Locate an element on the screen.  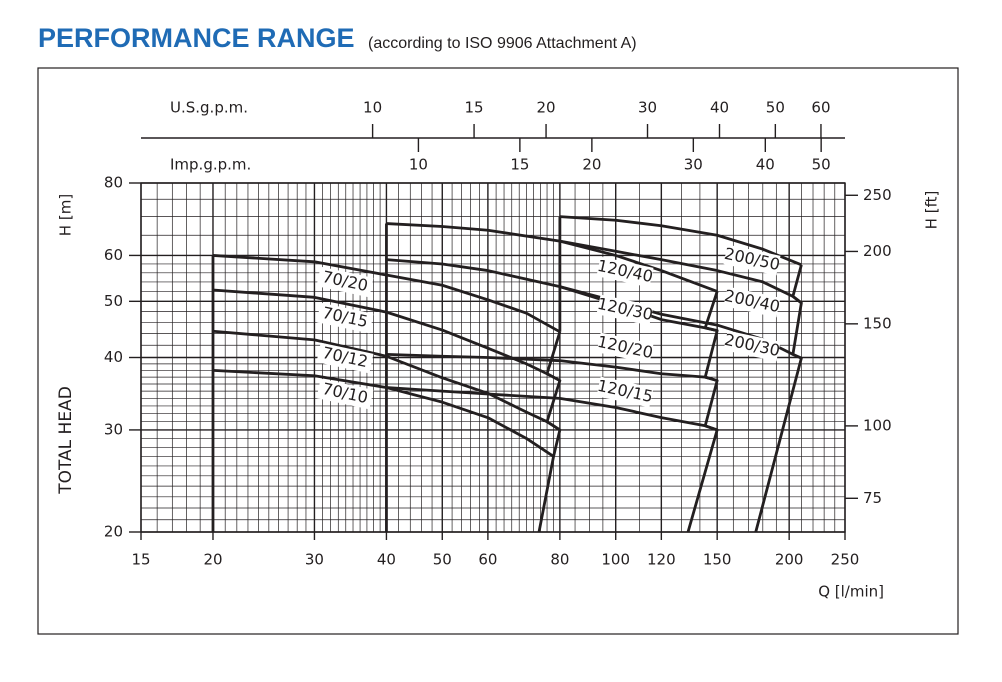
curve-label-group: 70/12 is located at coordinates (345, 358).